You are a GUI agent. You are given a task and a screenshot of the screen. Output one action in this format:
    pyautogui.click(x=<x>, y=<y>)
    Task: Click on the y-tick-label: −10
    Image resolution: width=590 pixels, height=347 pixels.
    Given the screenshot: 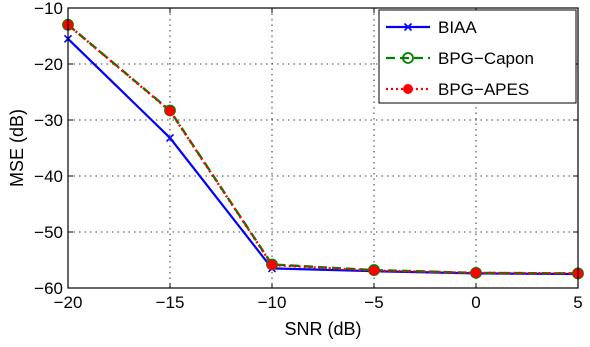 What is the action you would take?
    pyautogui.click(x=48, y=9)
    